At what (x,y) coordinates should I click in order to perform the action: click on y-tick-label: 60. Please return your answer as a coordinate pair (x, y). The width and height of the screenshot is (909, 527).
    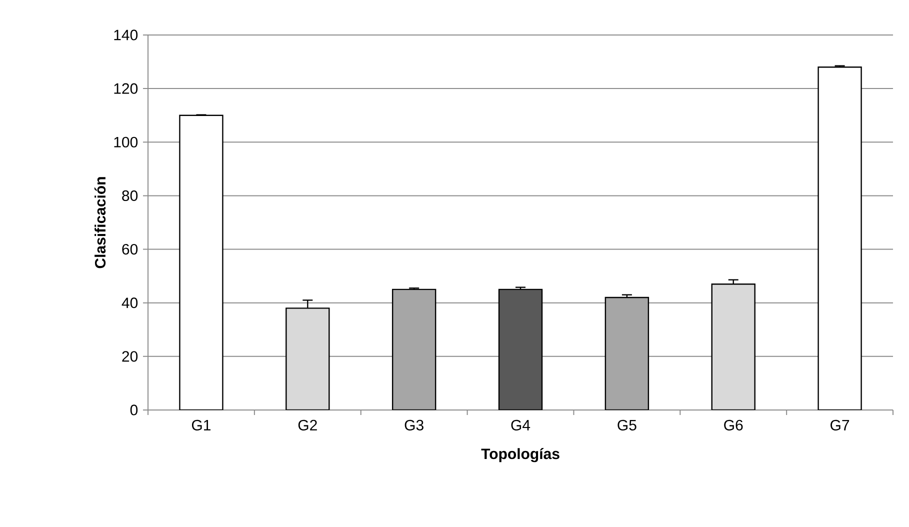
    Looking at the image, I should click on (130, 249).